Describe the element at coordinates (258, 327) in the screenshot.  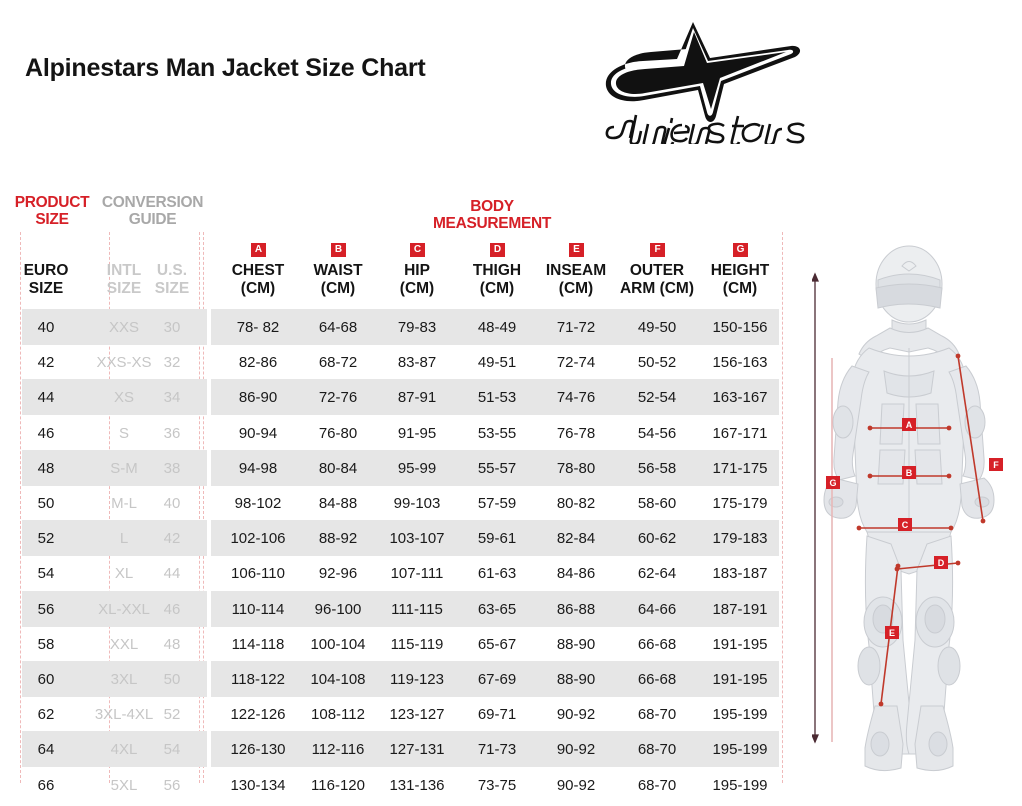
I see `cell-chest: 78- 82` at that location.